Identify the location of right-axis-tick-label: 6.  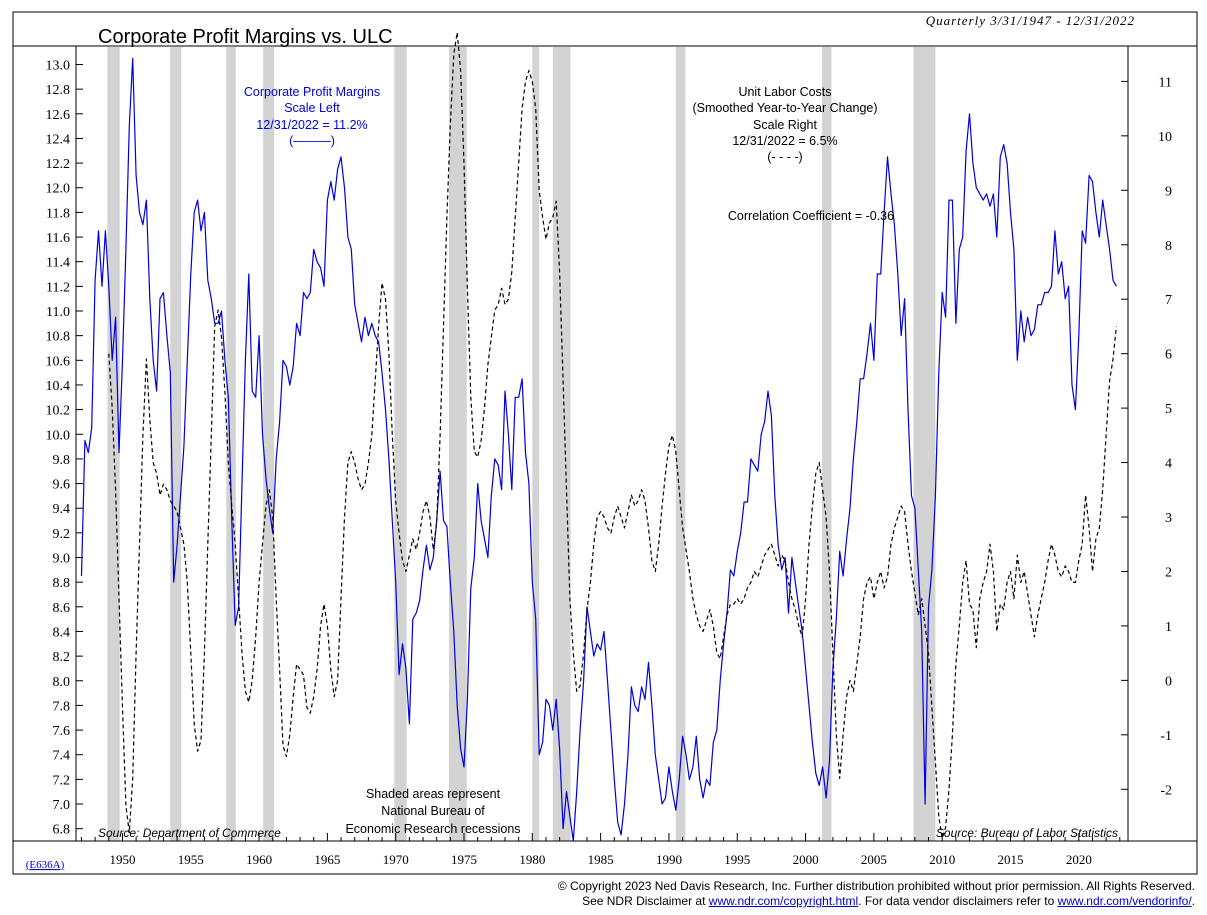
(1168, 355).